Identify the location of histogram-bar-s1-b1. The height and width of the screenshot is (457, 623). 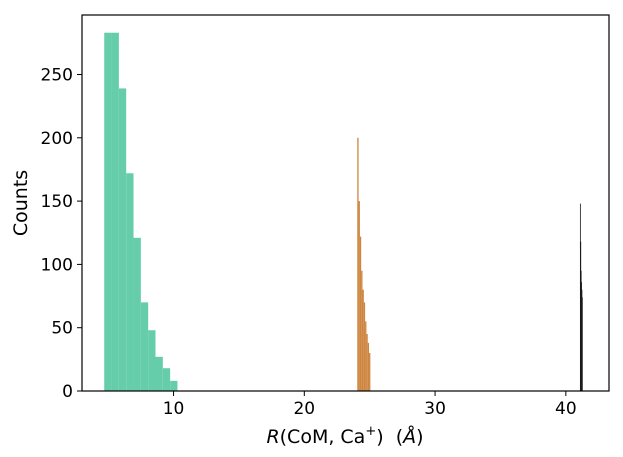
(359, 296).